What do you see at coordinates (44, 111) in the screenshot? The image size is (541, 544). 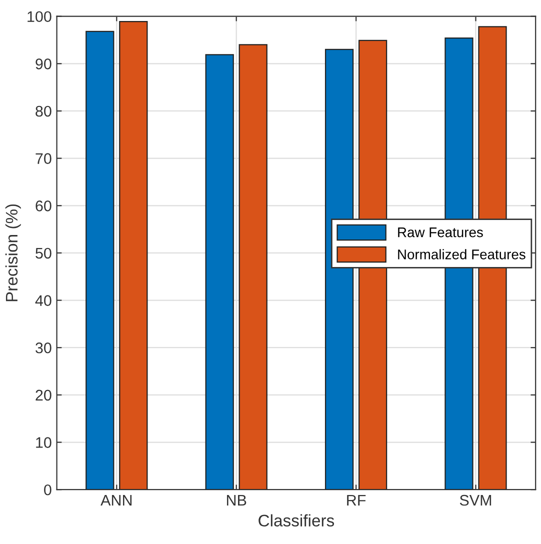 I see `y-tick-label: 80` at bounding box center [44, 111].